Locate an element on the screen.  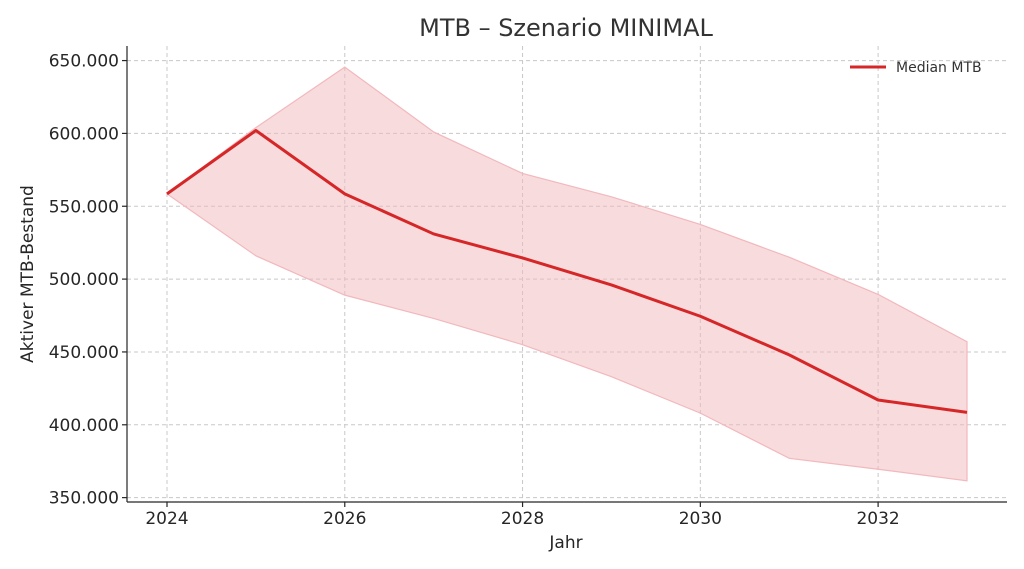
legend-label: Median MTB is located at coordinates (939, 68).